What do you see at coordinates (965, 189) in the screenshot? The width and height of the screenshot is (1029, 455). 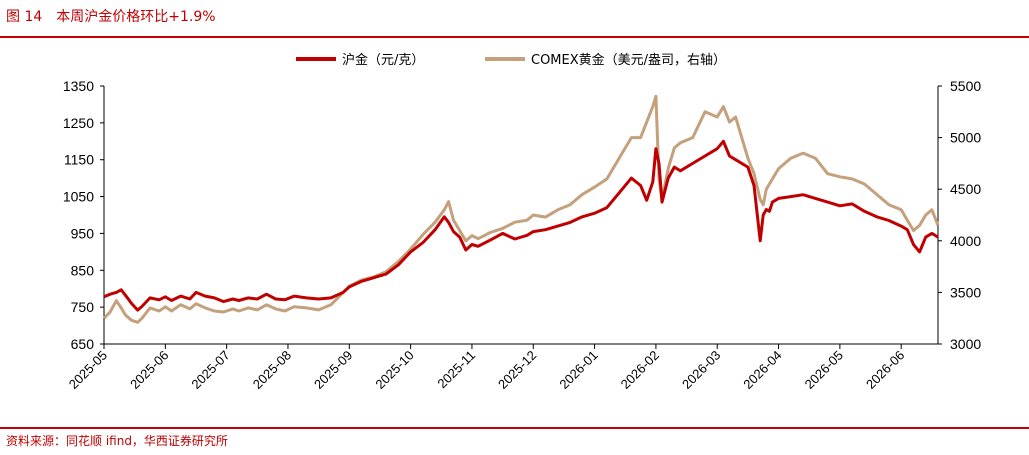 I see `right-tick-label: 4500` at bounding box center [965, 189].